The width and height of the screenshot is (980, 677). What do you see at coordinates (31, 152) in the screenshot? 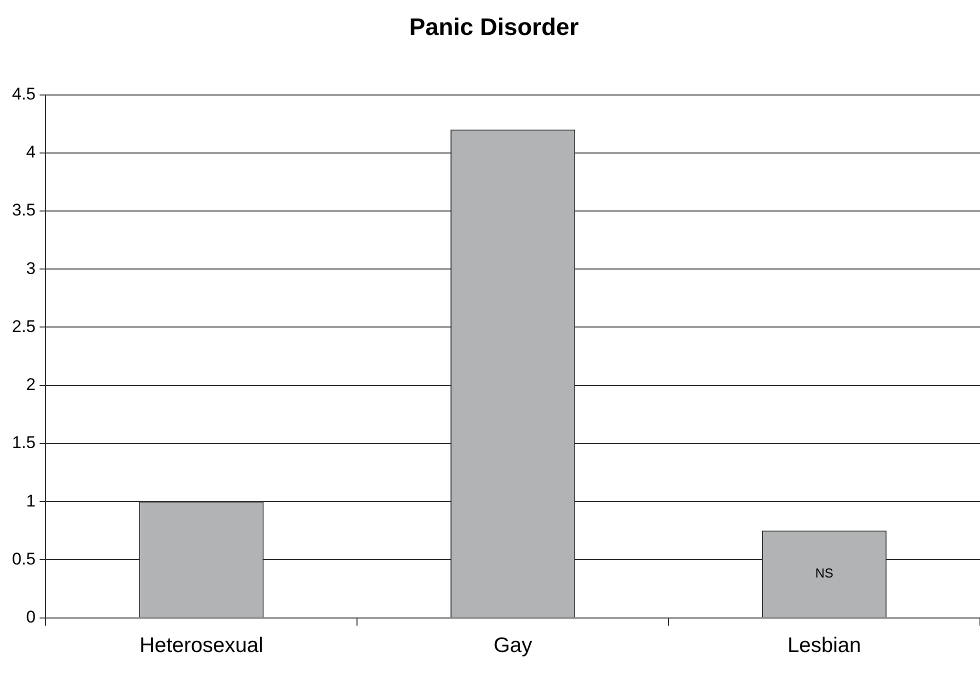
I see `y-tick-label: 4` at bounding box center [31, 152].